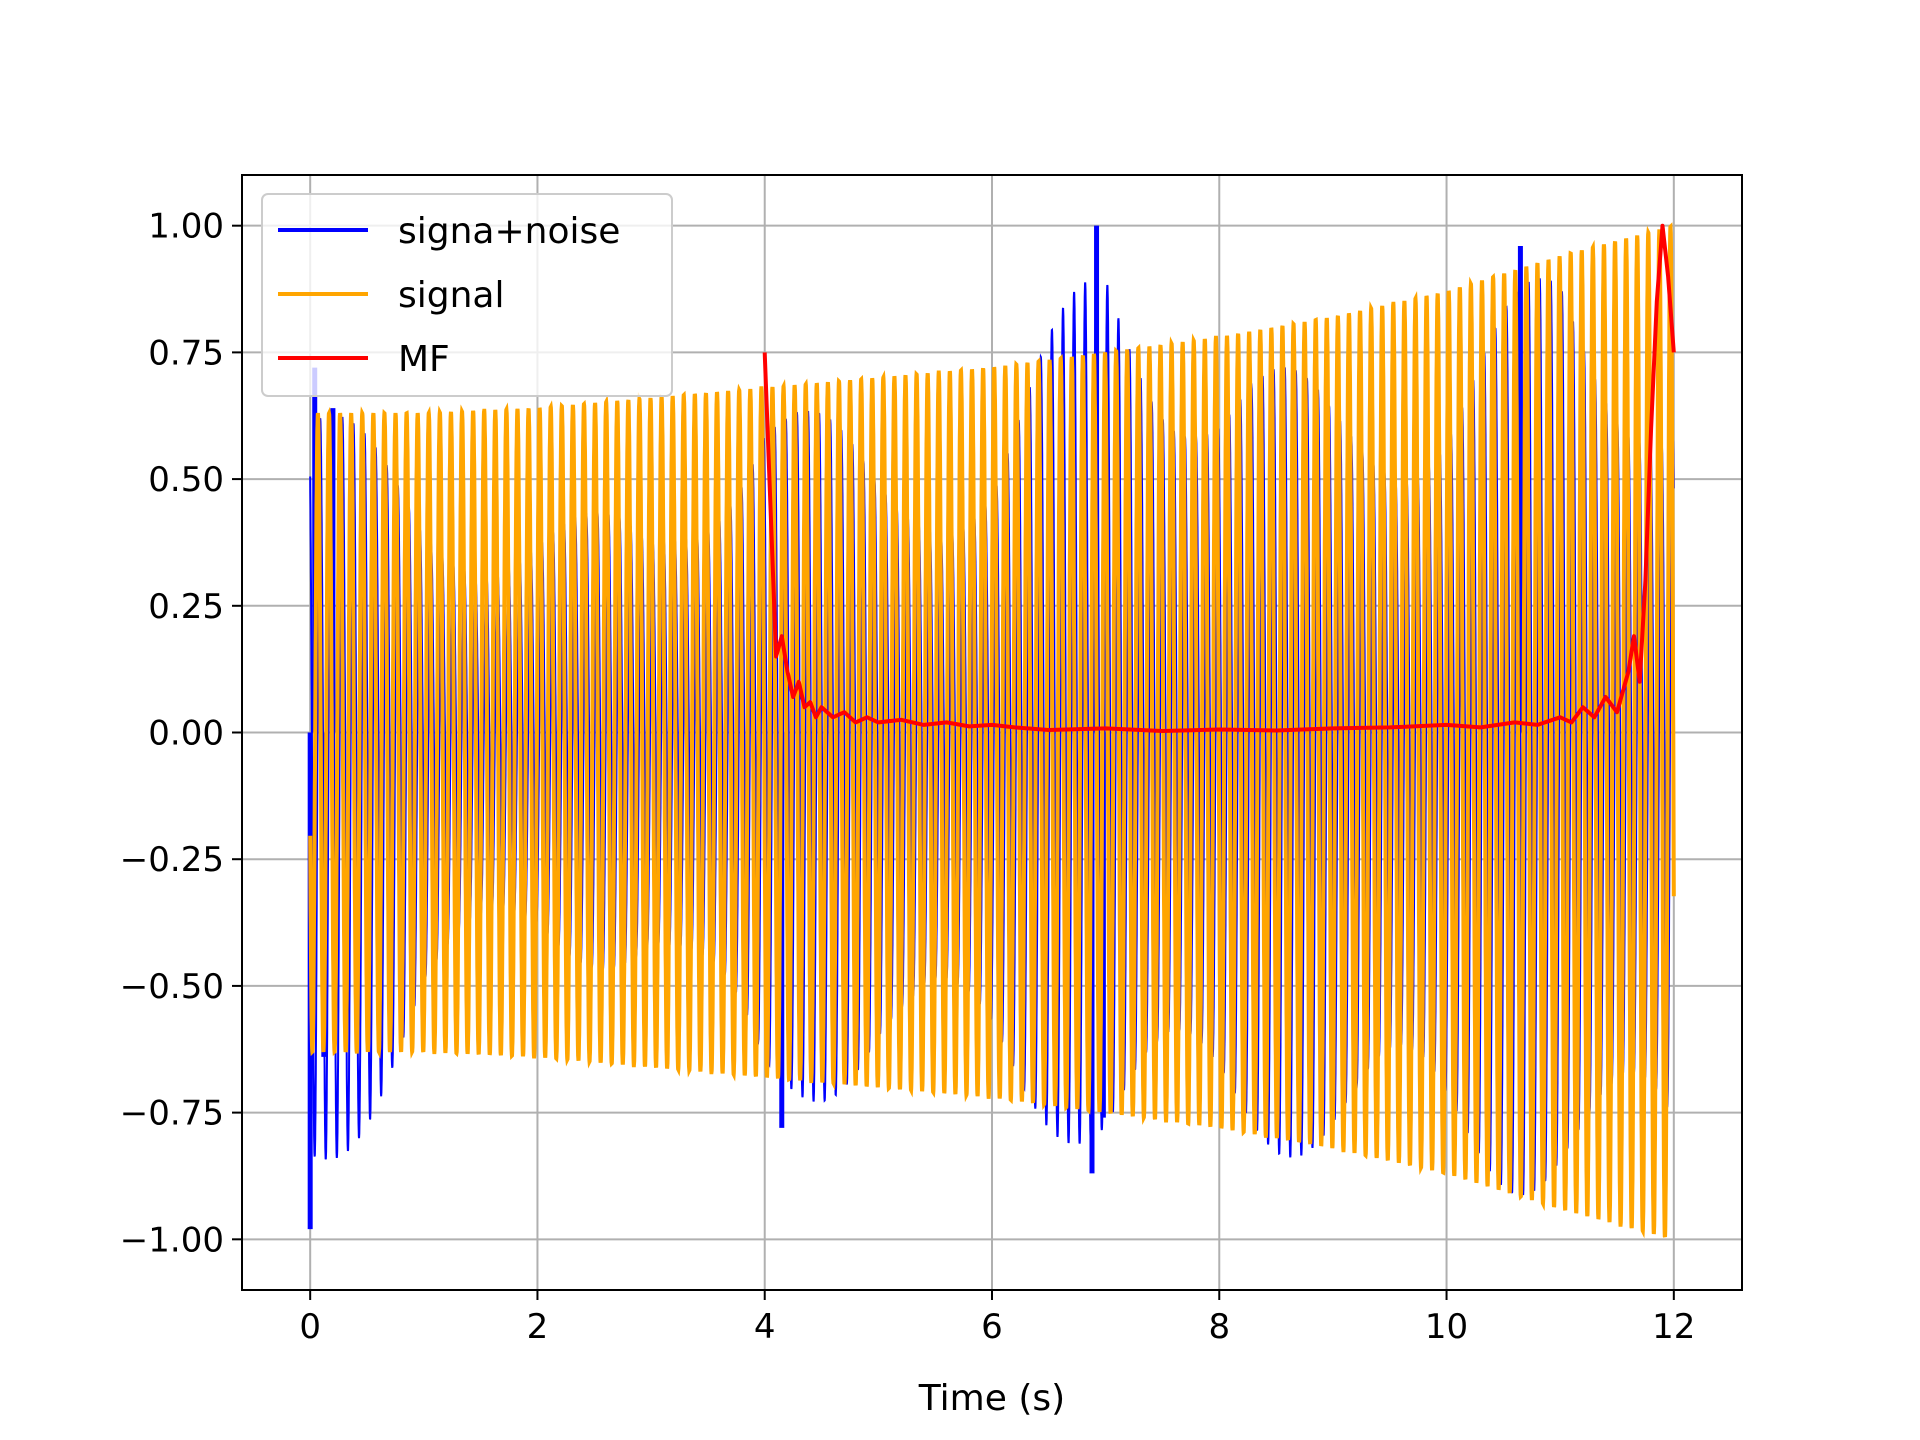 Image resolution: width=1920 pixels, height=1440 pixels. I want to click on x-axis-label: Time (s), so click(991, 1398).